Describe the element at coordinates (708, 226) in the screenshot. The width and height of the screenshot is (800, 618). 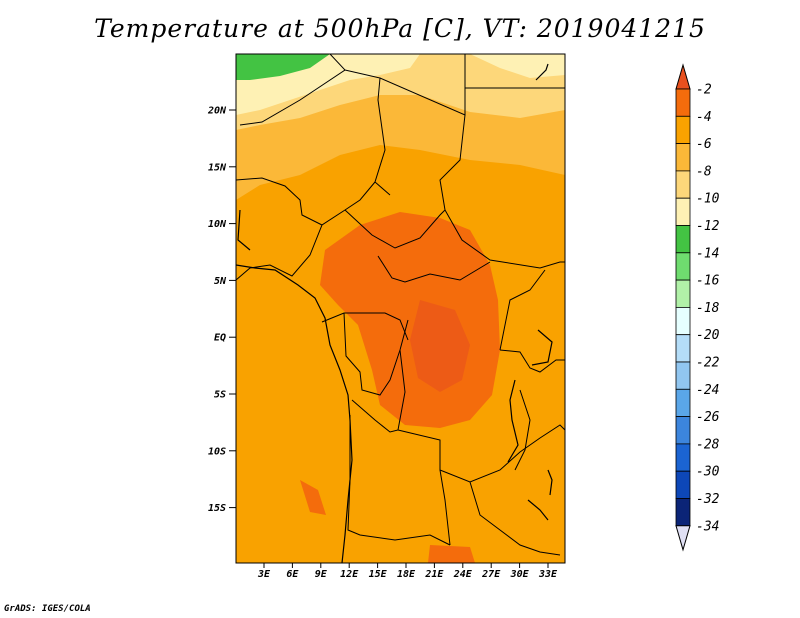
I see `colorbar-label: -12` at that location.